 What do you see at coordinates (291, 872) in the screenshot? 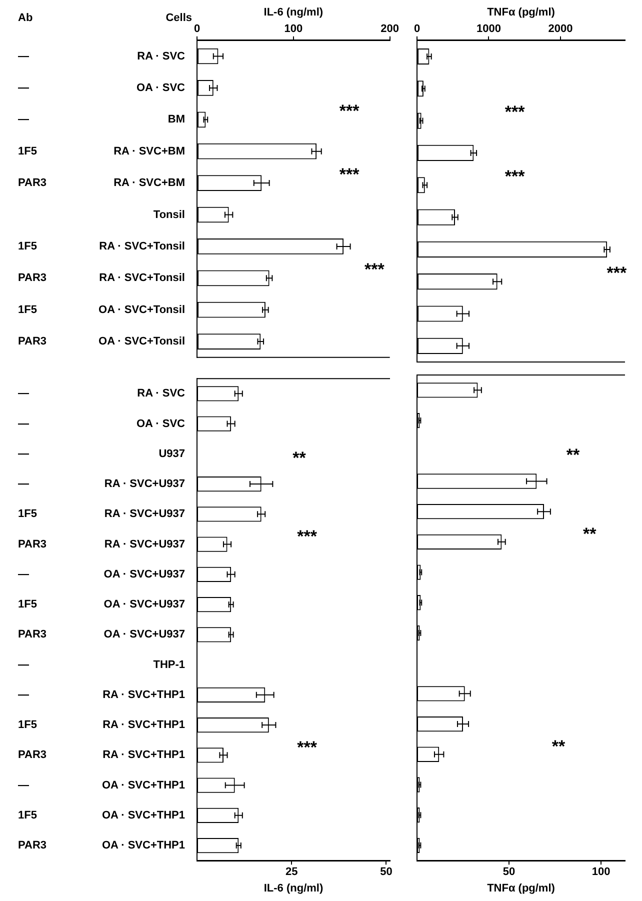
I see `x-tick-label: 25` at bounding box center [291, 872].